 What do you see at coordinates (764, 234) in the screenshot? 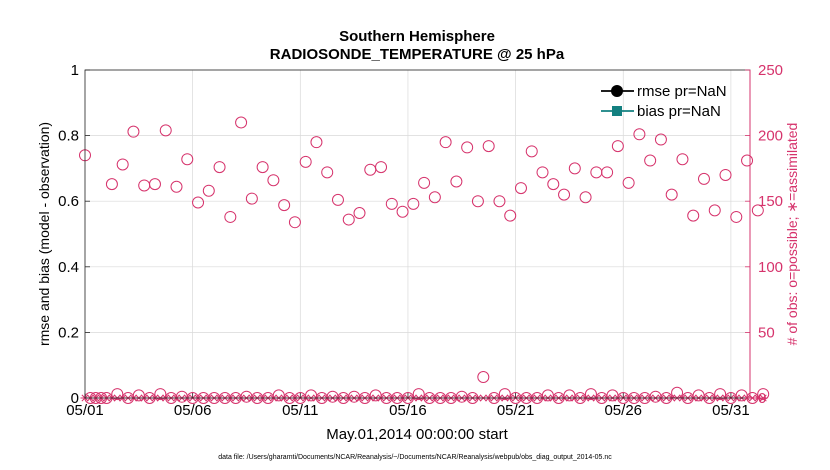
I see `right-axis-ticks: 0 50 100 150 200 250` at bounding box center [764, 234].